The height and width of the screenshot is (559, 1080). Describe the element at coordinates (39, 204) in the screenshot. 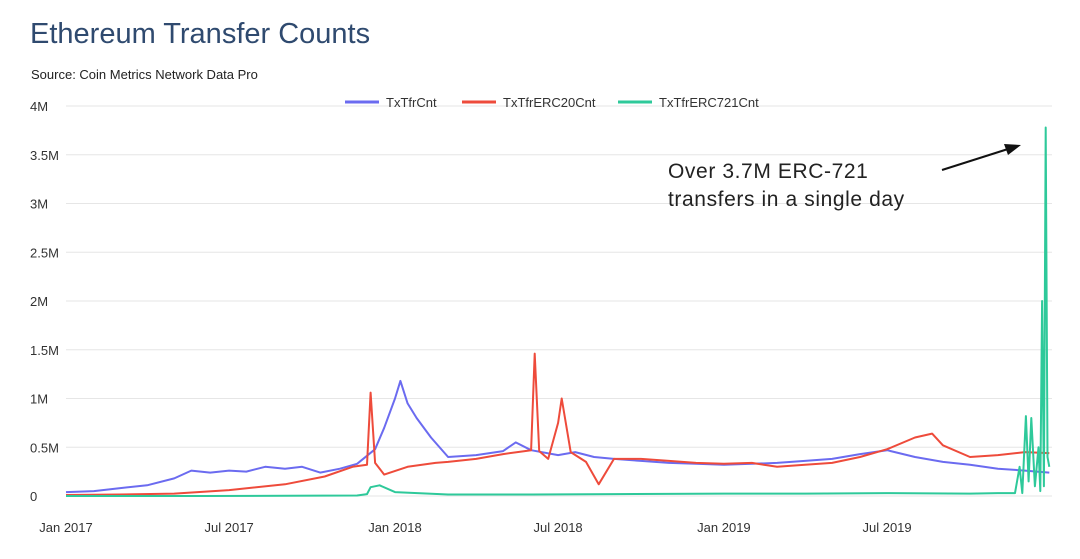

I see `y-tick-label: 3M` at that location.